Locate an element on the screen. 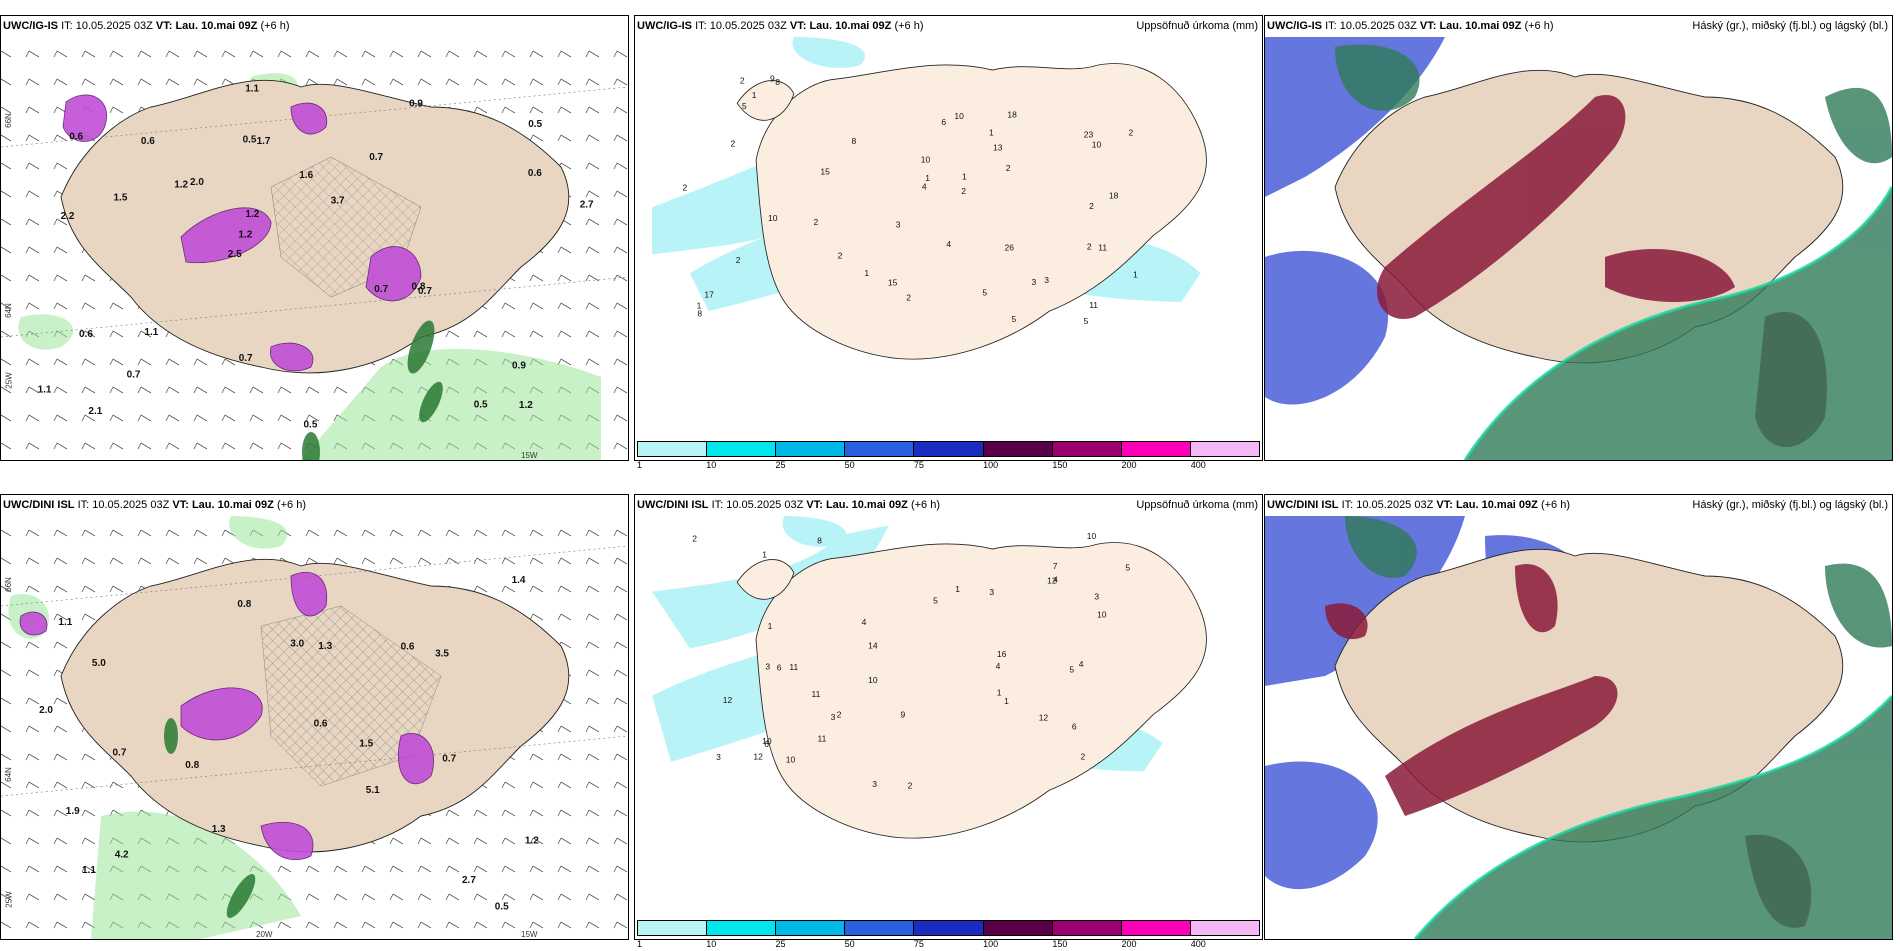  map-value-label: 23 is located at coordinates (1089, 135).